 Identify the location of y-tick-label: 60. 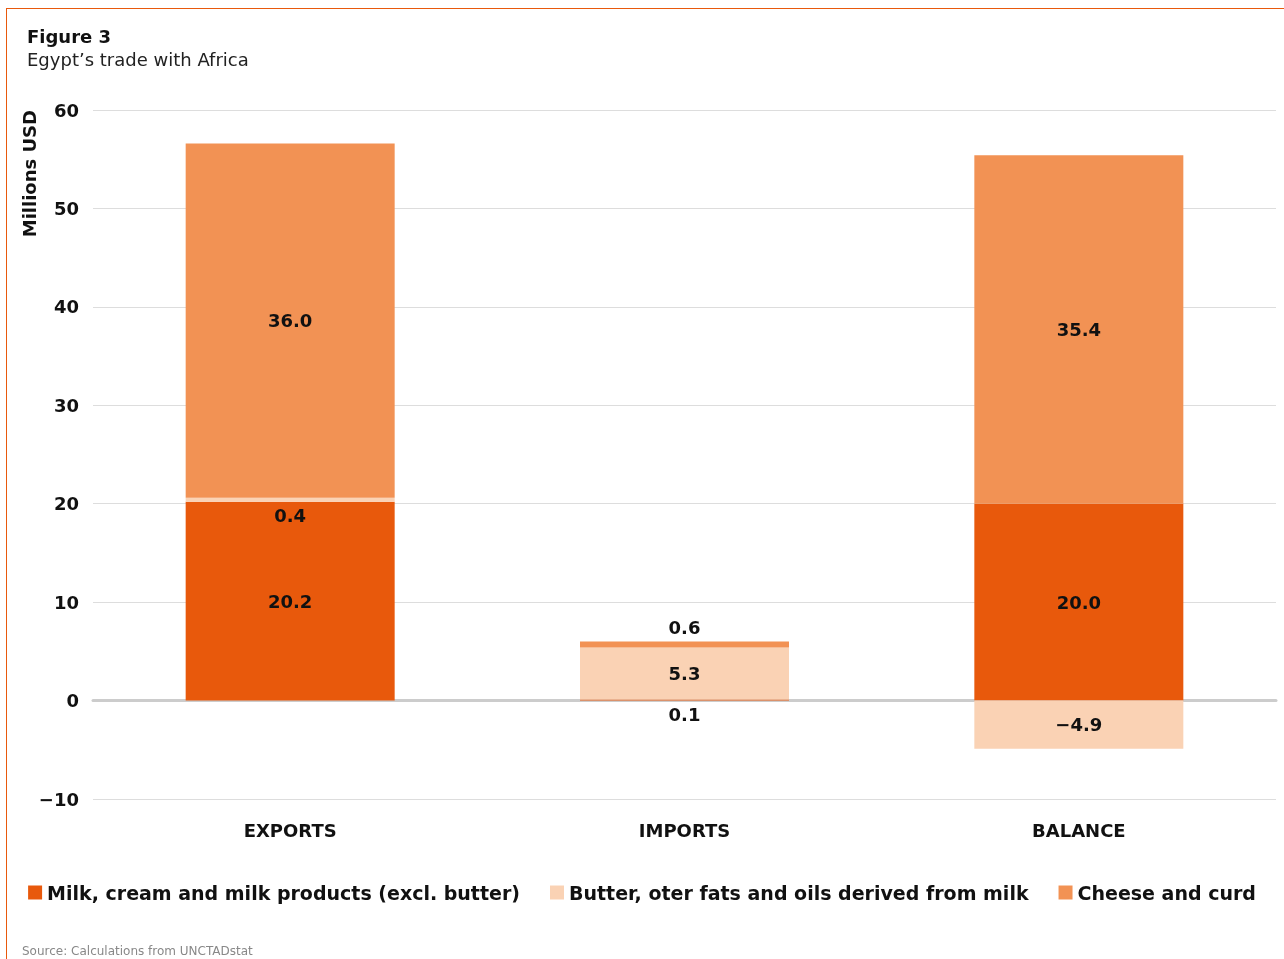
(66, 110).